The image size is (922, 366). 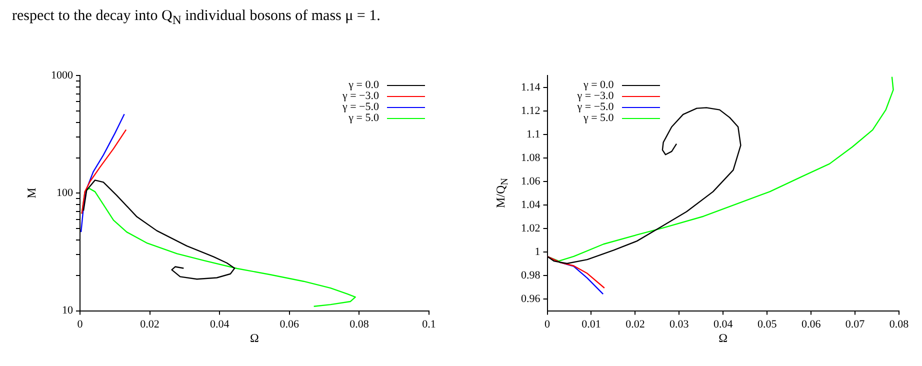 What do you see at coordinates (855, 324) in the screenshot?
I see `x-tick-label: 0.07` at bounding box center [855, 324].